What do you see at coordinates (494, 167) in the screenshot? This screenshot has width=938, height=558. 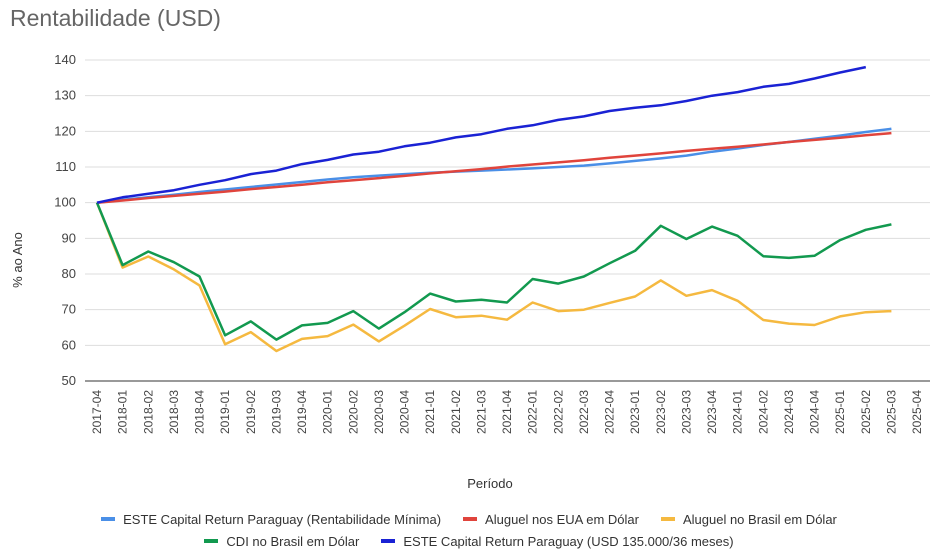 I see `series-line` at bounding box center [494, 167].